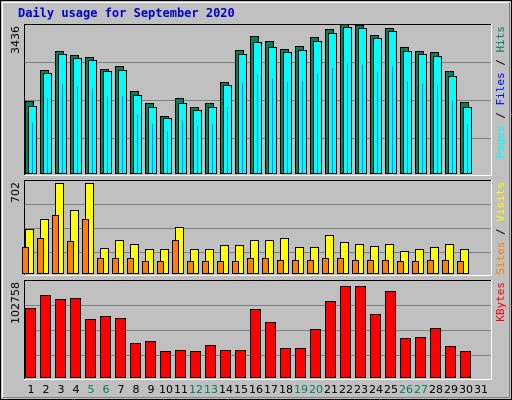 This screenshot has width=512, height=400. What do you see at coordinates (226, 389) in the screenshot?
I see `day-label: 14` at bounding box center [226, 389].